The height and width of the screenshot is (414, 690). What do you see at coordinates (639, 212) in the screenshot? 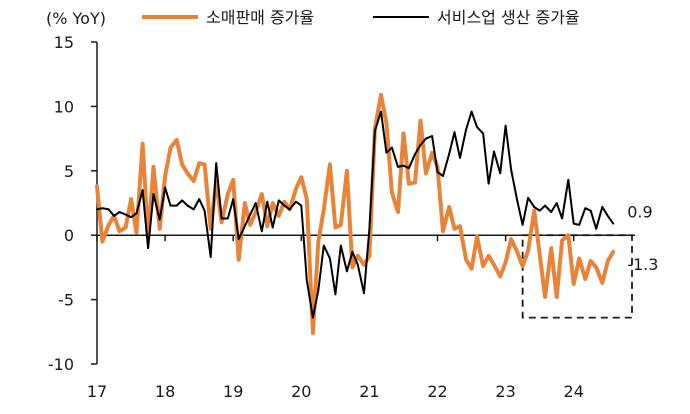
I see `end-value-label: 0.9` at bounding box center [639, 212].